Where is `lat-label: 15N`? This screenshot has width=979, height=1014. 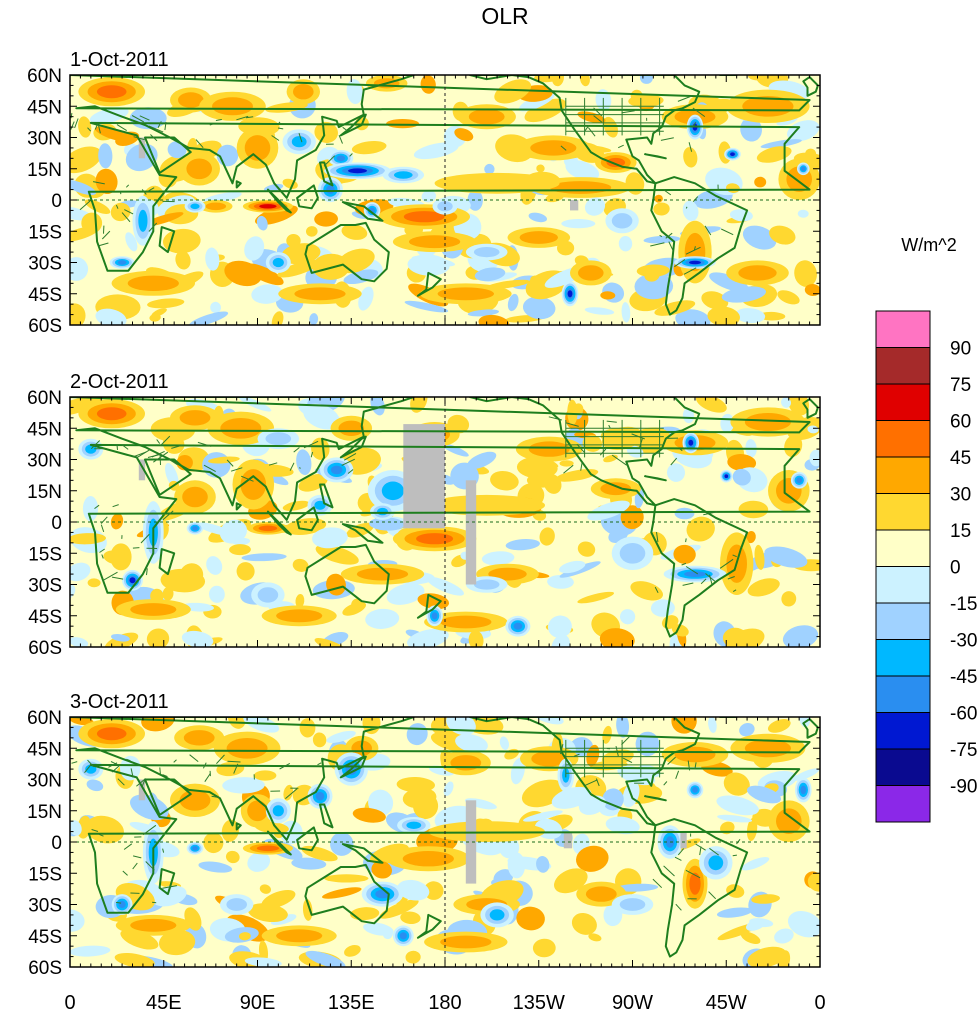 lat-label: 15N is located at coordinates (44, 812).